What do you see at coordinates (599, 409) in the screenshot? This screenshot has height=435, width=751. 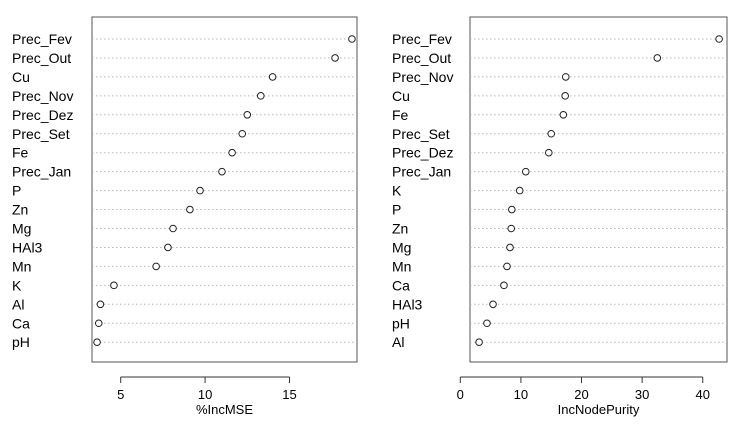 I see `x-axis-title: IncNodePurity` at bounding box center [599, 409].